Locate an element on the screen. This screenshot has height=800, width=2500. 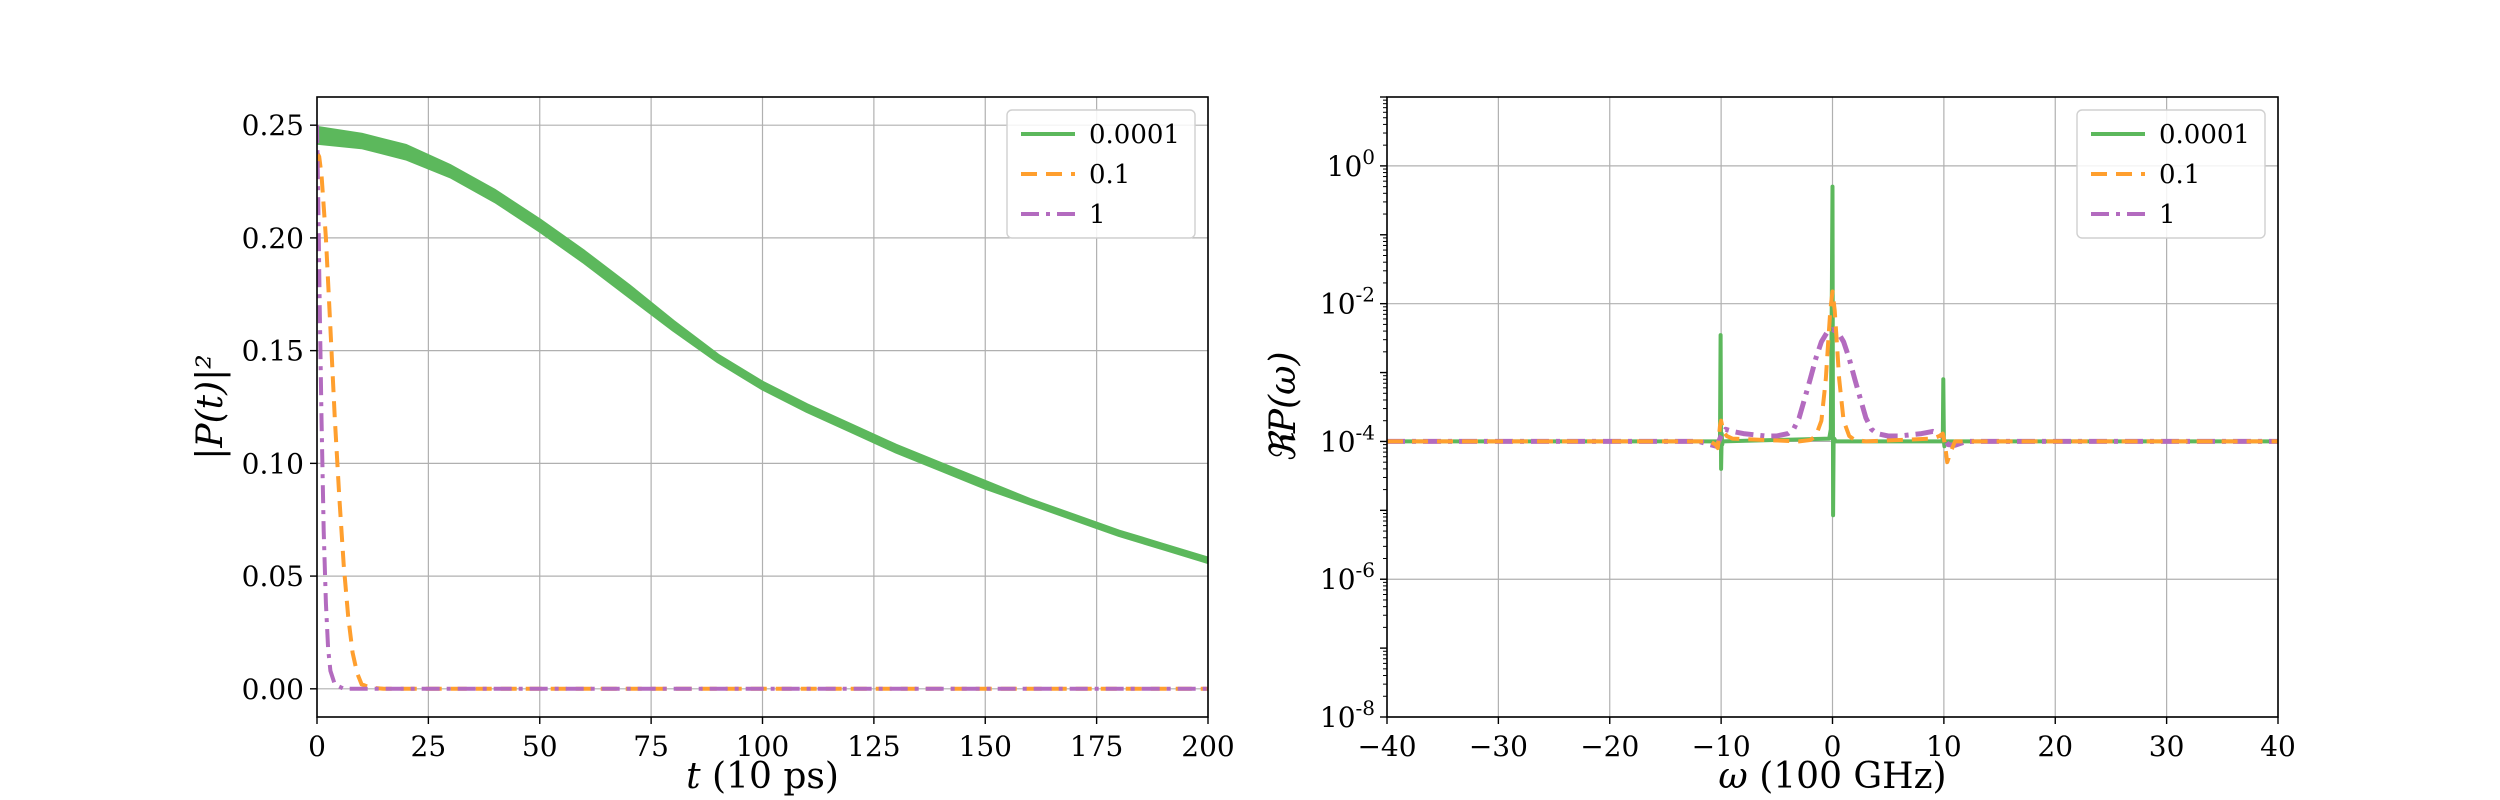
x-tick-label: 50 is located at coordinates (540, 746).